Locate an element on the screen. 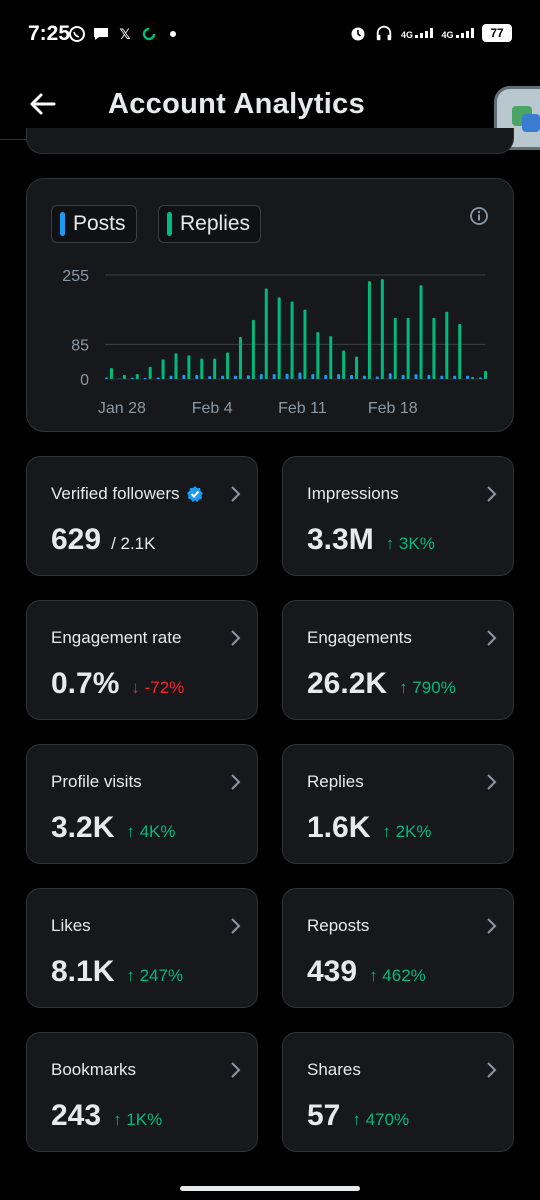  stat-card-reposts: Reposts 439 ↑ 462% is located at coordinates (398, 948).